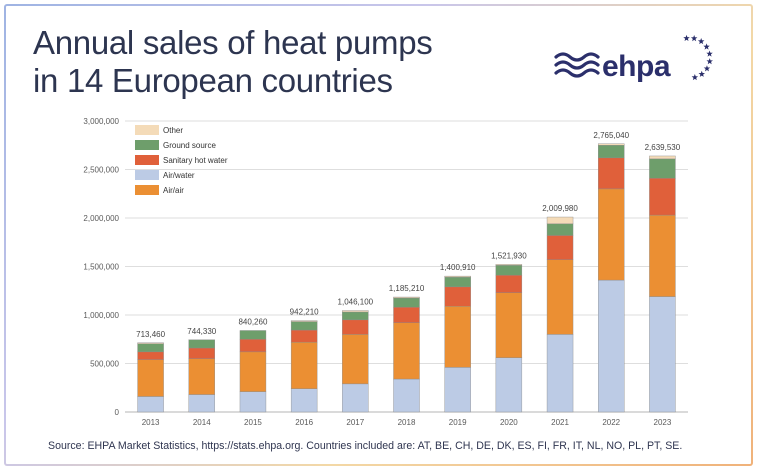 The height and width of the screenshot is (472, 759). Describe the element at coordinates (458, 422) in the screenshot. I see `x-tick-label: 2019` at that location.